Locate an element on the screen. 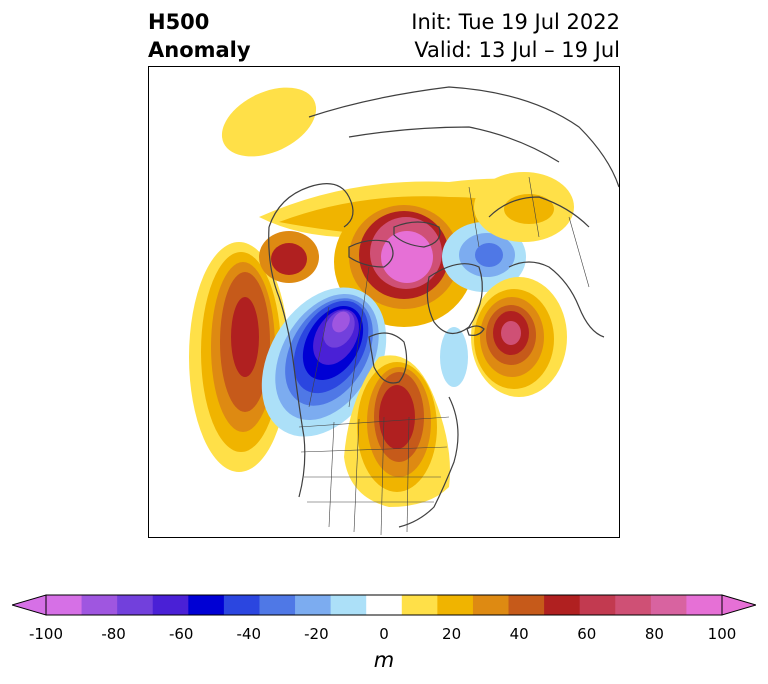 The height and width of the screenshot is (684, 768). colorbar is located at coordinates (384, 605).